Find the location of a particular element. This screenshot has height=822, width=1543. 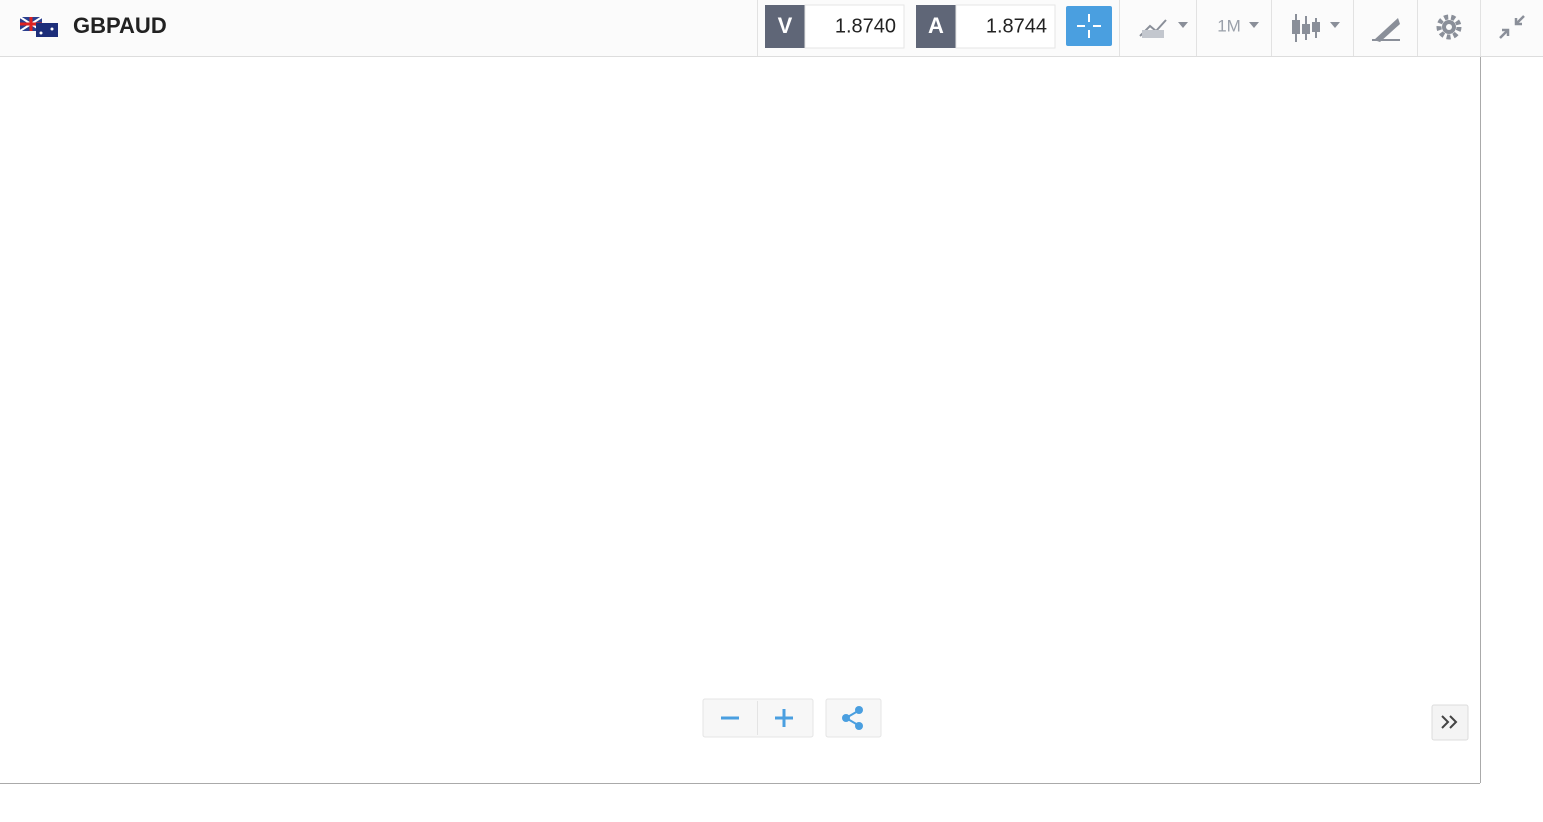

zoom-controls is located at coordinates (758, 718).